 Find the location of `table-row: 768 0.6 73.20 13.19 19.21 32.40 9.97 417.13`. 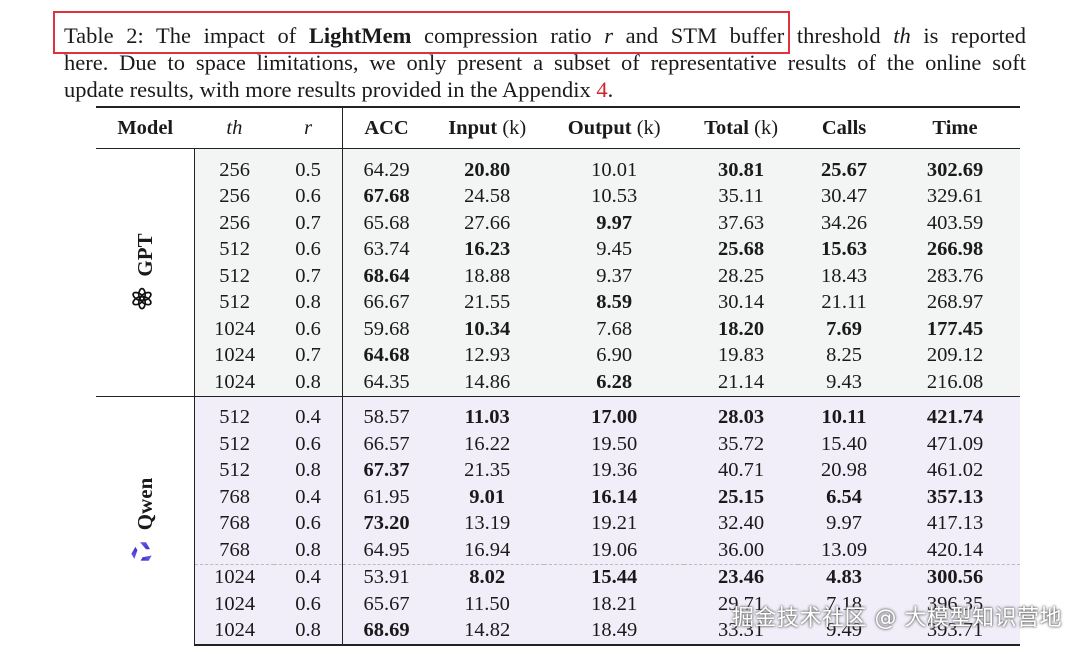

table-row: 768 0.6 73.20 13.19 19.21 32.40 9.97 417.13 is located at coordinates (558, 523).